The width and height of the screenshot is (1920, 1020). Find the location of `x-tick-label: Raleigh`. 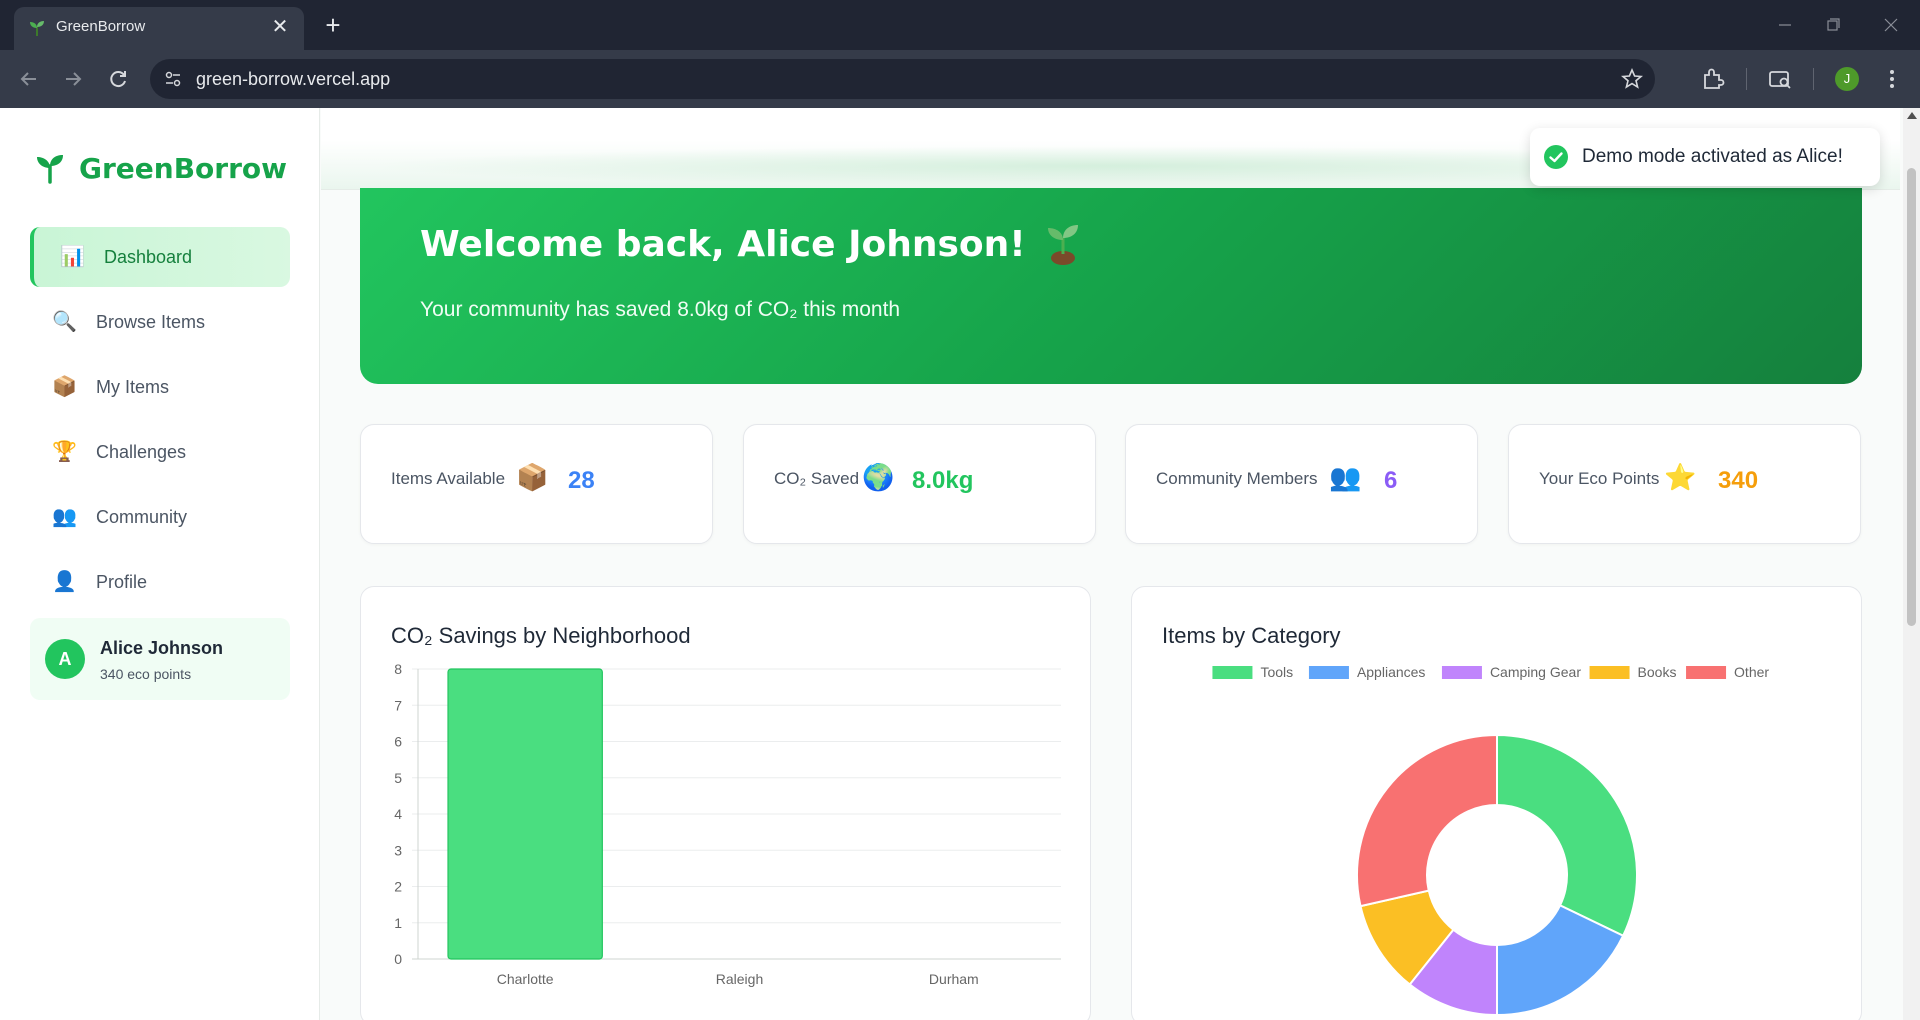

x-tick-label: Raleigh is located at coordinates (739, 979).